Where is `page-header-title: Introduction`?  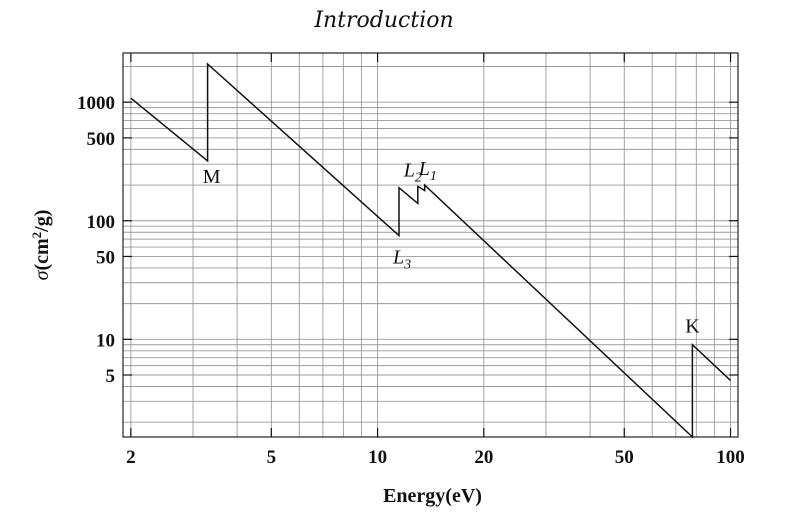
page-header-title: Introduction is located at coordinates (383, 20).